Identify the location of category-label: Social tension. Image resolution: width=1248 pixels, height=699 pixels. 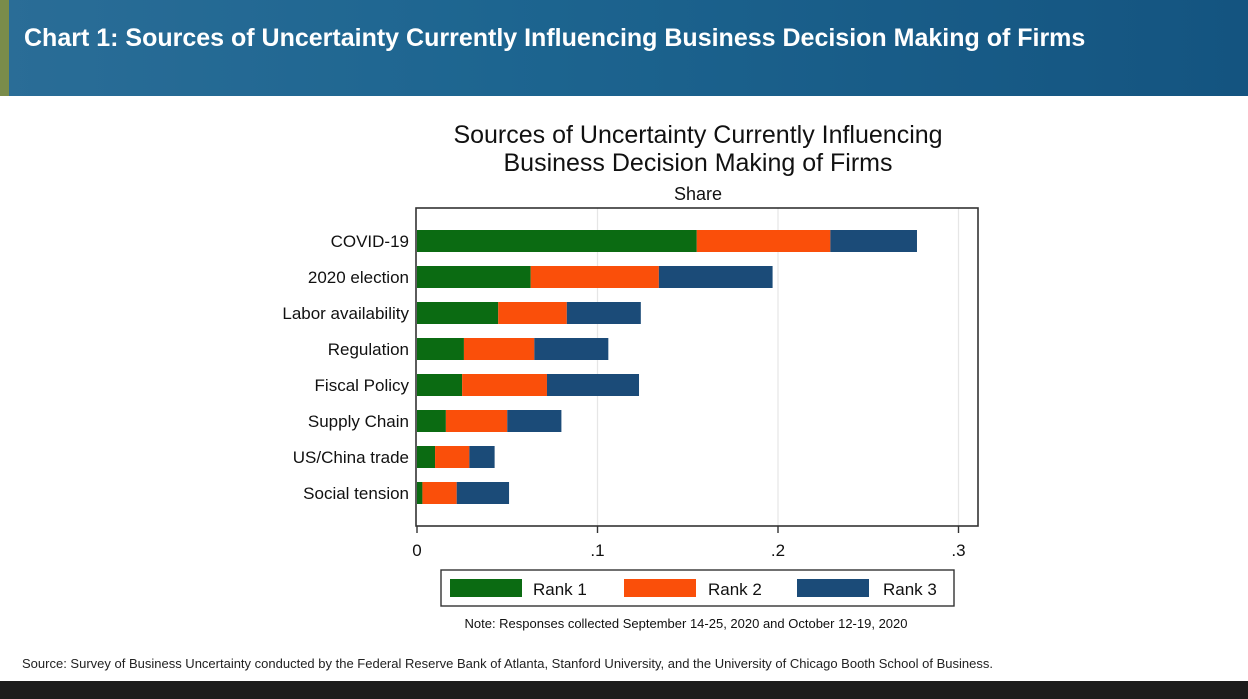
(356, 493).